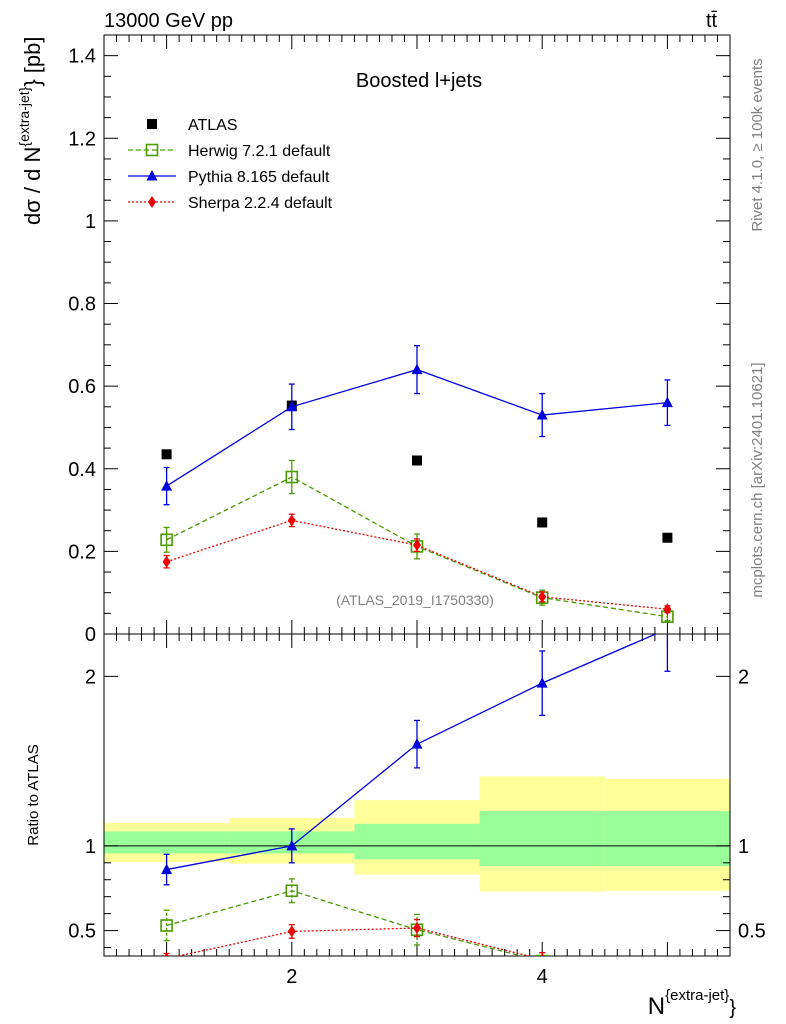 Image resolution: width=786 pixels, height=1024 pixels. What do you see at coordinates (213, 125) in the screenshot?
I see `legend-atlas-label: ATLAS` at bounding box center [213, 125].